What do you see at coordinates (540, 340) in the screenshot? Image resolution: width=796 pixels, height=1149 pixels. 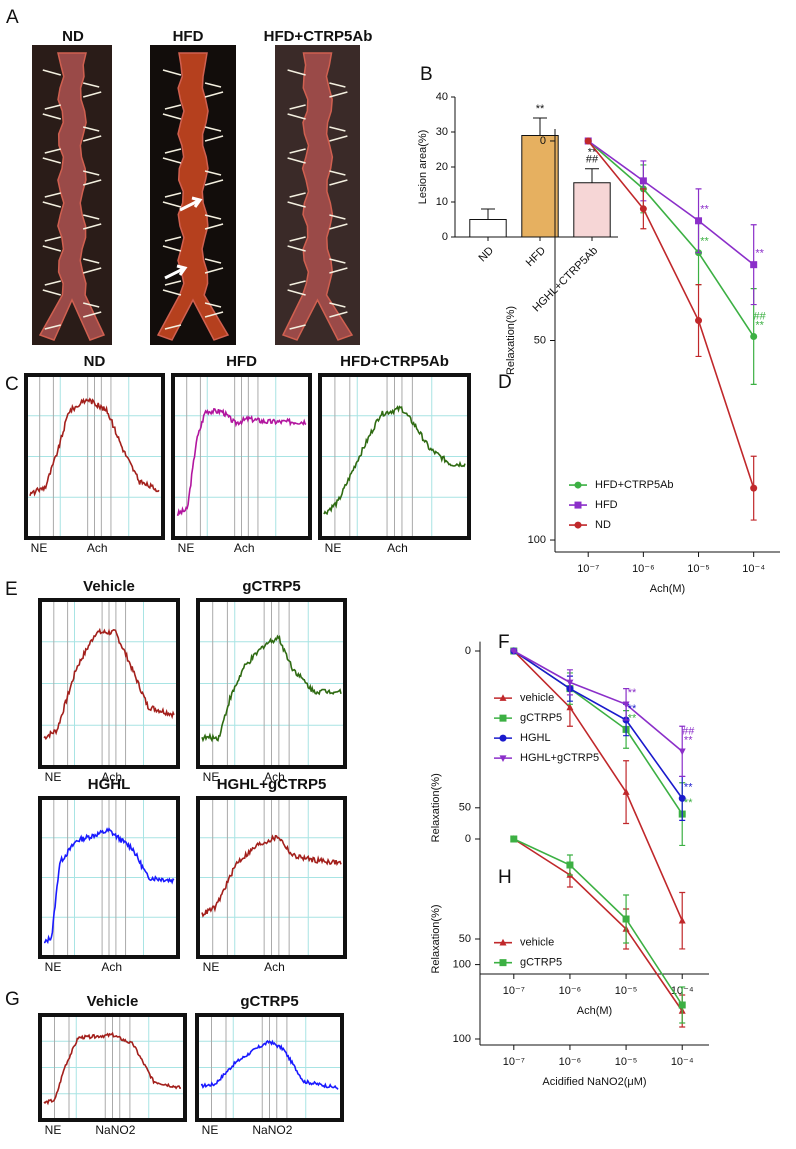 I see `y-tick-label: 50` at bounding box center [540, 340].